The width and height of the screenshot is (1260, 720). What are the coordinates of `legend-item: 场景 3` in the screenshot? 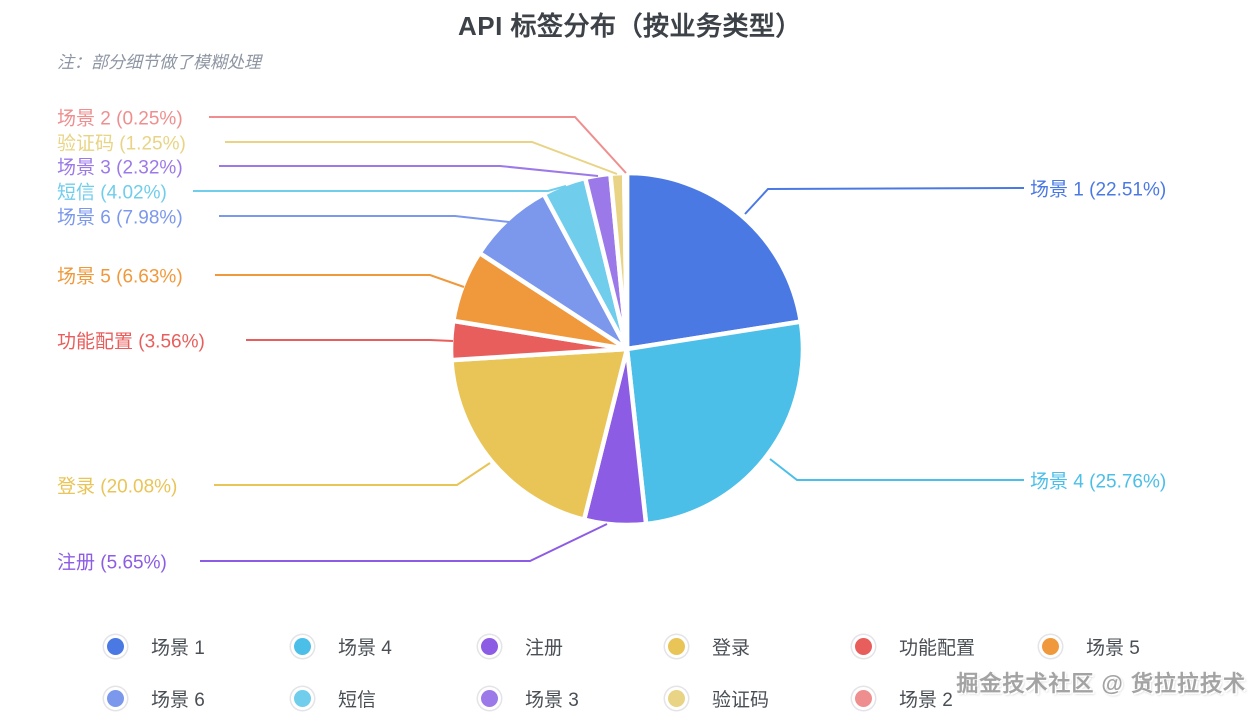 It's located at (569, 698).